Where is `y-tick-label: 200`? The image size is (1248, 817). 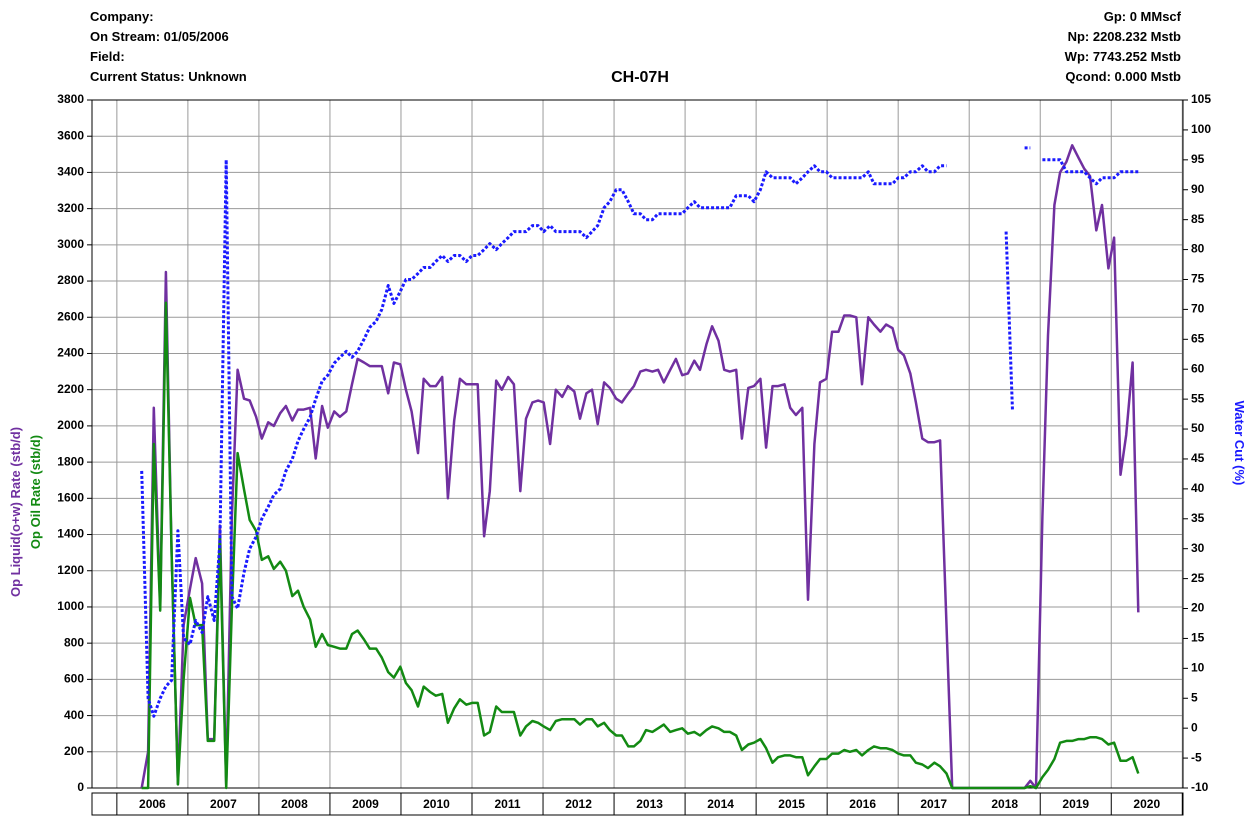
y-tick-label: 200 is located at coordinates (74, 751).